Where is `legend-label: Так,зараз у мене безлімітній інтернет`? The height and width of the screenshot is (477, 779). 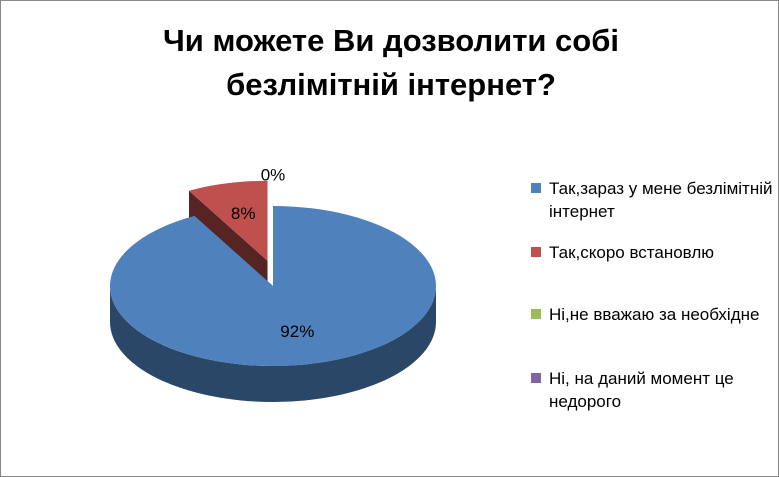
legend-label: Так,зараз у мене безлімітній інтернет is located at coordinates (661, 200).